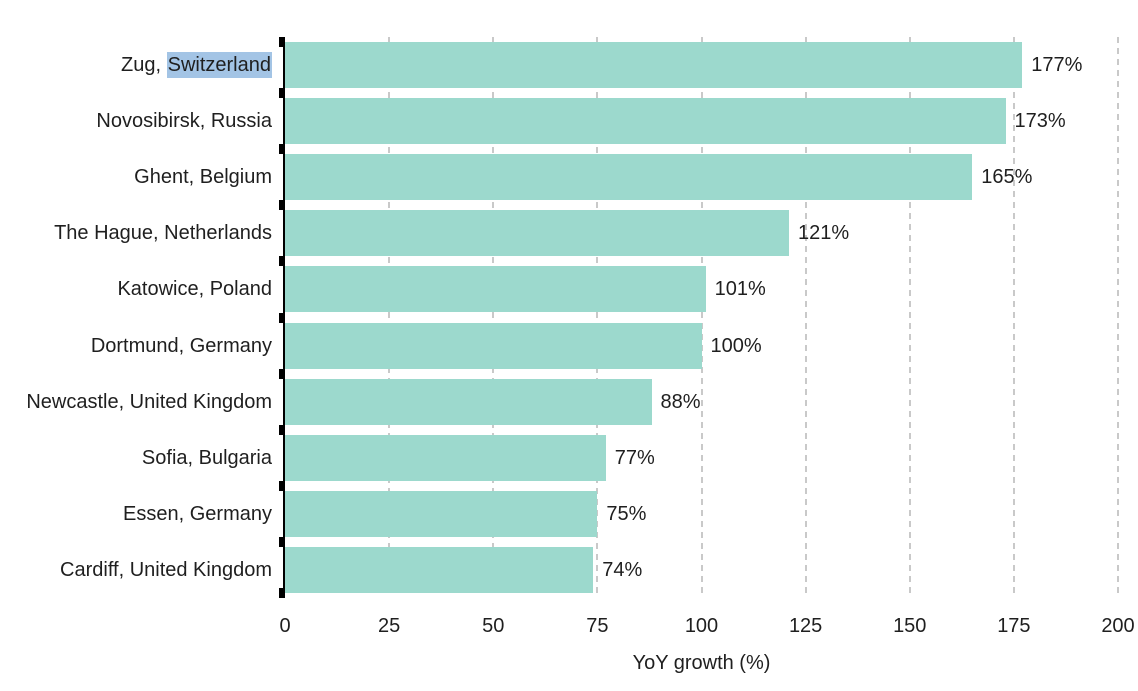 This screenshot has width=1138, height=691. What do you see at coordinates (701, 663) in the screenshot?
I see `x-axis-title: YoY growth (%)` at bounding box center [701, 663].